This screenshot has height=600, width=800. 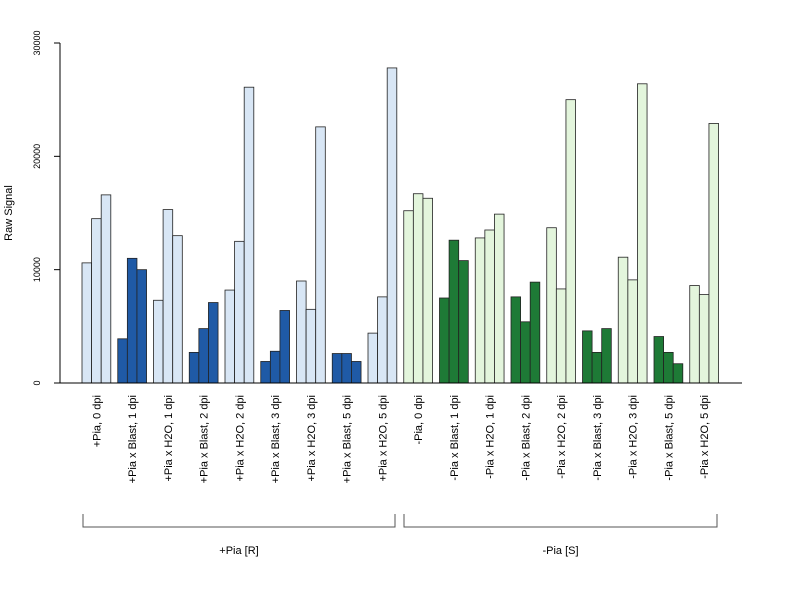 What do you see at coordinates (205, 439) in the screenshot?
I see `x-tick-label: +Pia x Blast, 2 dpi` at bounding box center [205, 439].